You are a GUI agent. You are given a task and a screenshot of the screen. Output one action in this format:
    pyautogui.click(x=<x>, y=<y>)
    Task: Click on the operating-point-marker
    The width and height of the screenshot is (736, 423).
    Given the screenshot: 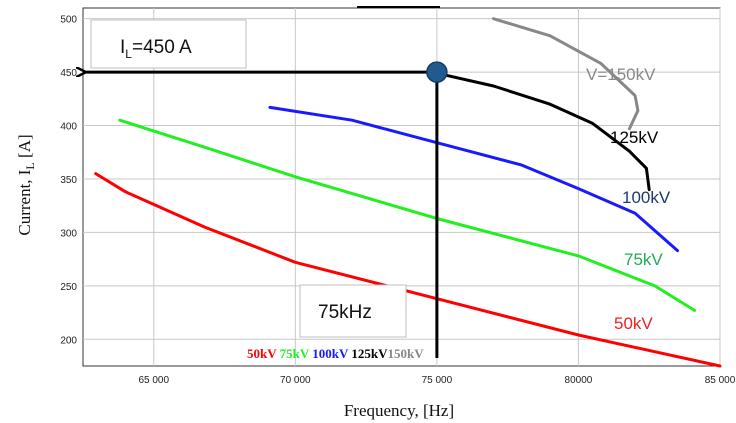 What is the action you would take?
    pyautogui.click(x=437, y=72)
    